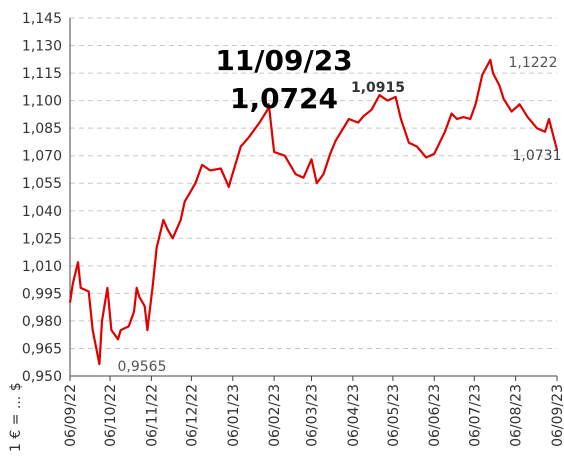 Image resolution: width=564 pixels, height=456 pixels. Describe the element at coordinates (152, 415) in the screenshot. I see `x-tick-label: 06/11/22` at that location.